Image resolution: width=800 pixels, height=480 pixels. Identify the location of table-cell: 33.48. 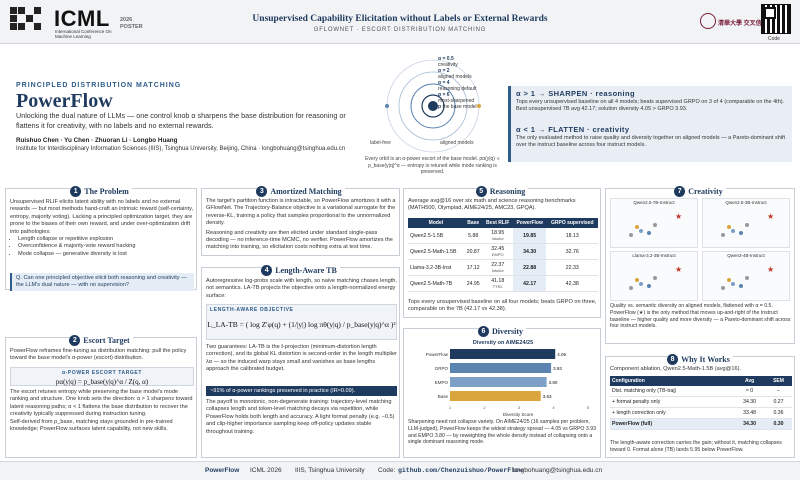
(749, 413).